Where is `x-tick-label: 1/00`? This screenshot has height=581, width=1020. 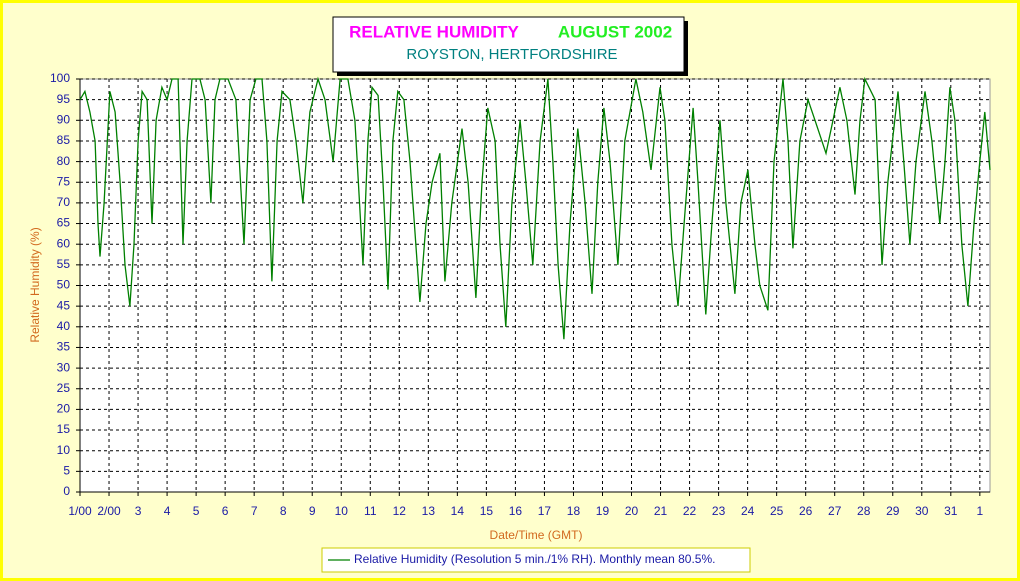 x-tick-label: 1/00 is located at coordinates (80, 511).